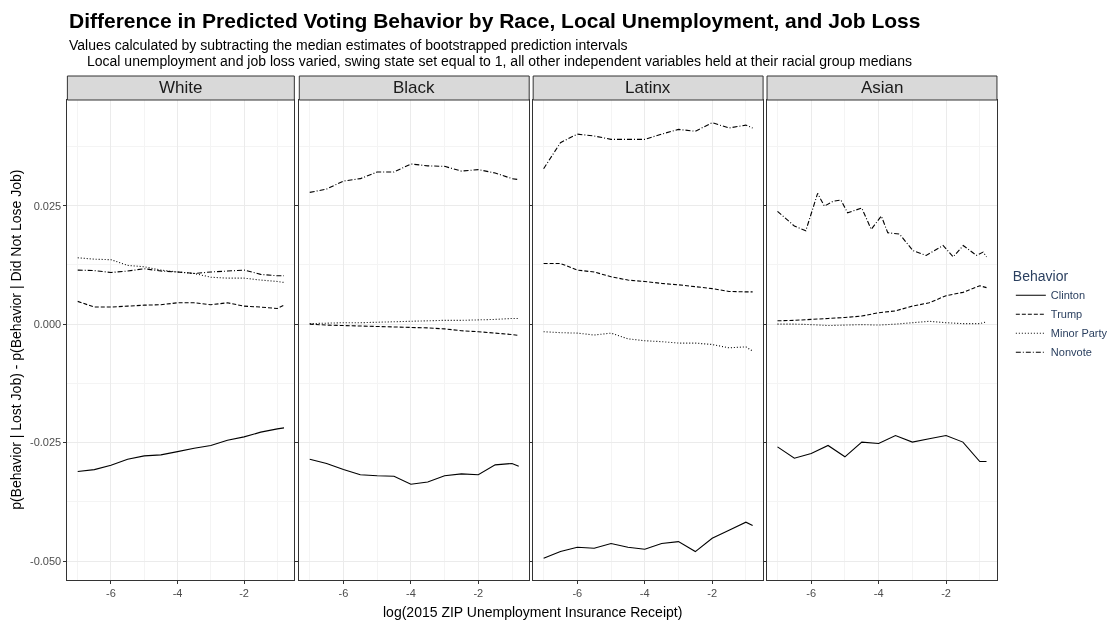  What do you see at coordinates (648, 87) in the screenshot?
I see `chart-title: Latinx` at bounding box center [648, 87].